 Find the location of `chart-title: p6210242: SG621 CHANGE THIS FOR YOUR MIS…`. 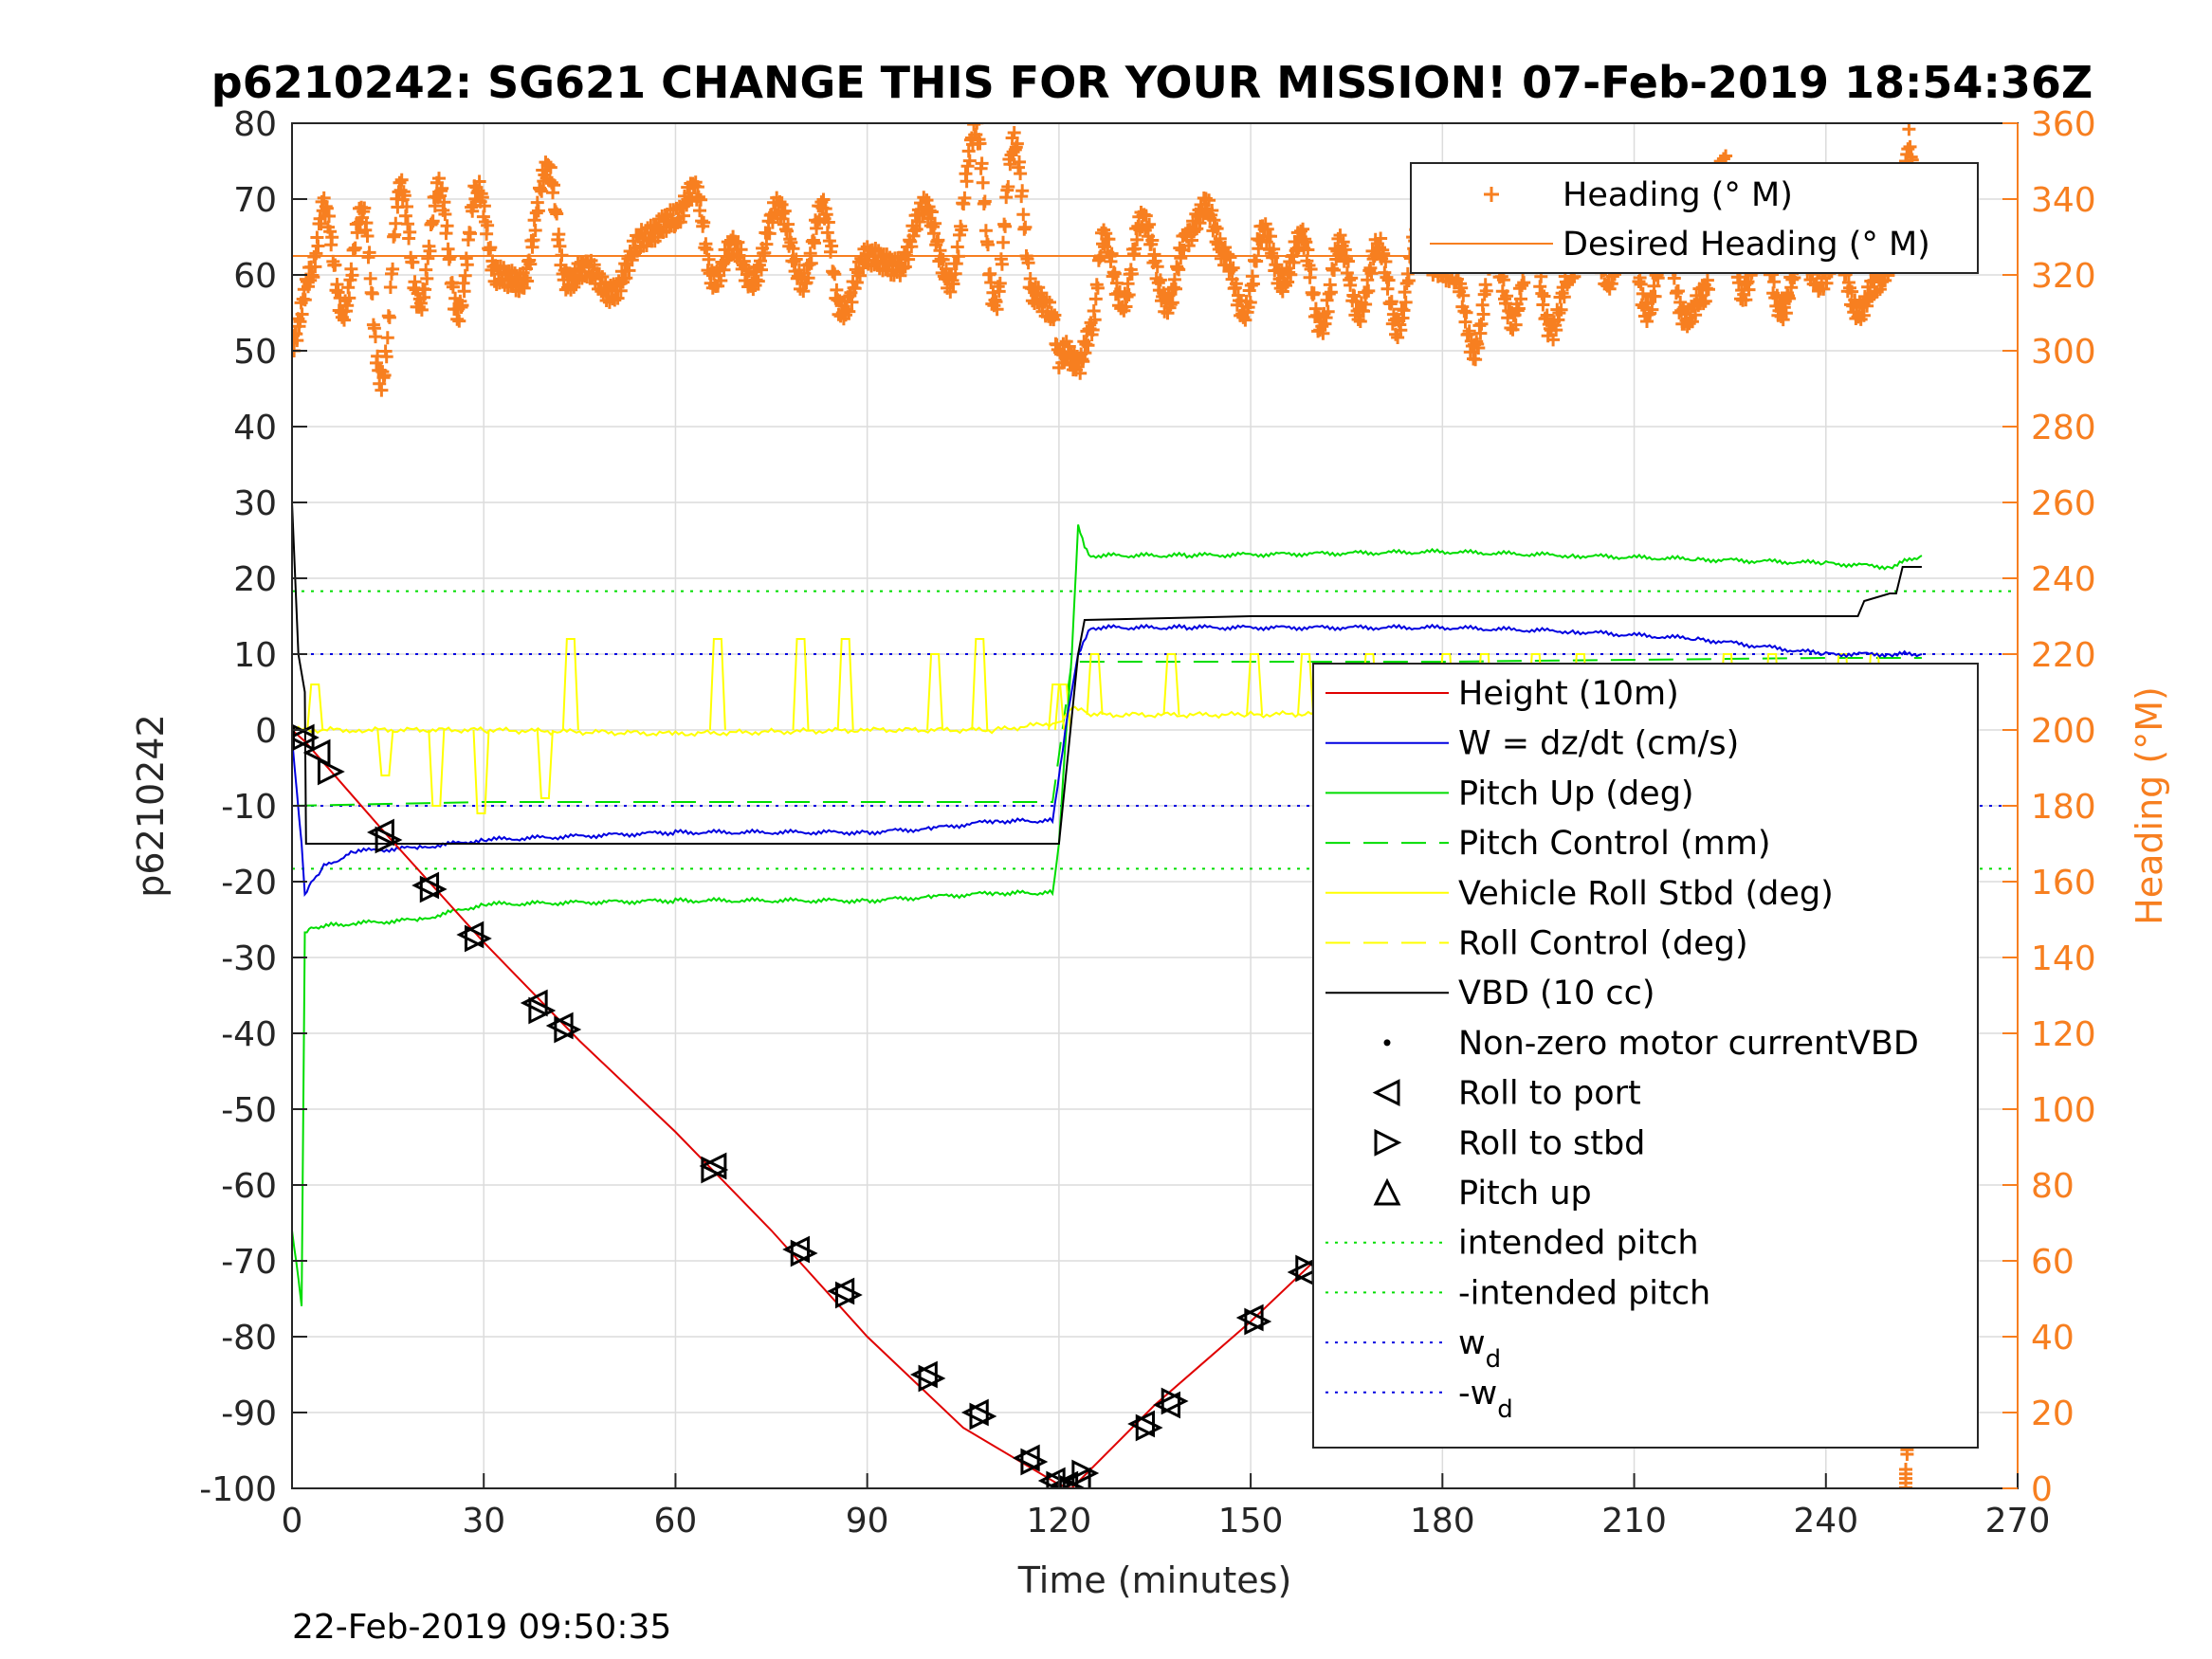

chart-title: p6210242: SG621 CHANGE THIS FOR YOUR MIS… is located at coordinates (1152, 82).